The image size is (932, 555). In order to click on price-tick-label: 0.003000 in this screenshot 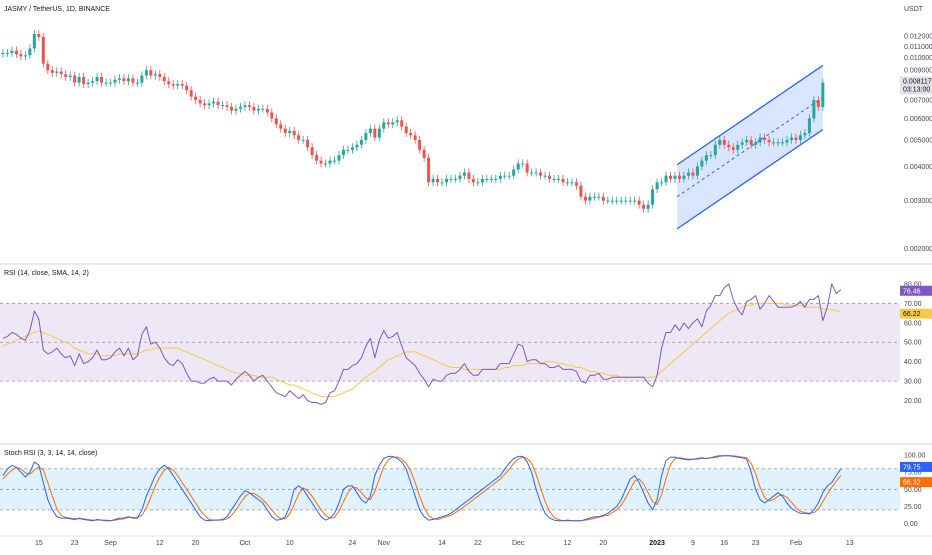, I will do `click(918, 201)`.